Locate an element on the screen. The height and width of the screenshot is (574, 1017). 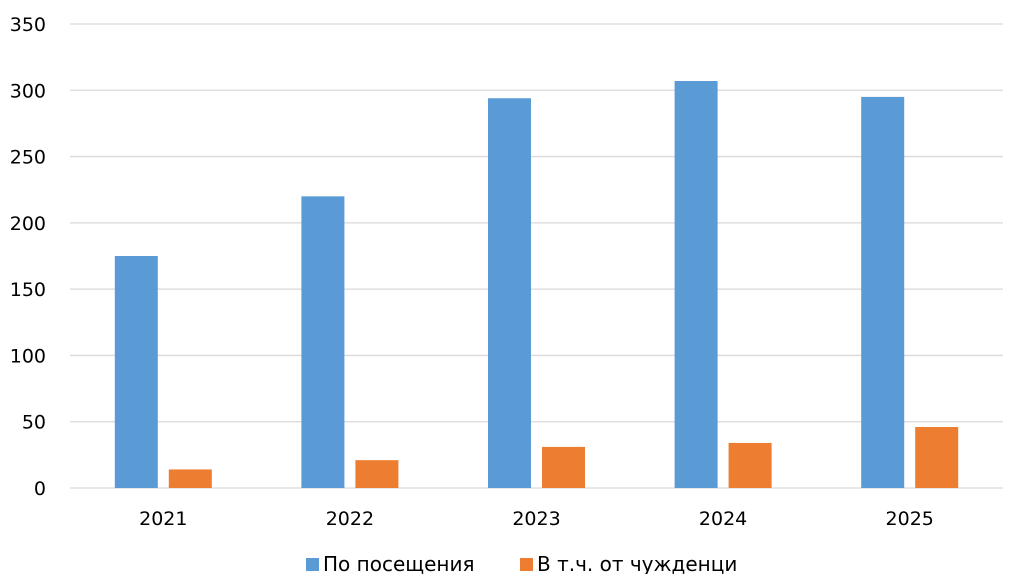
x-tick-label: 2025 is located at coordinates (910, 519).